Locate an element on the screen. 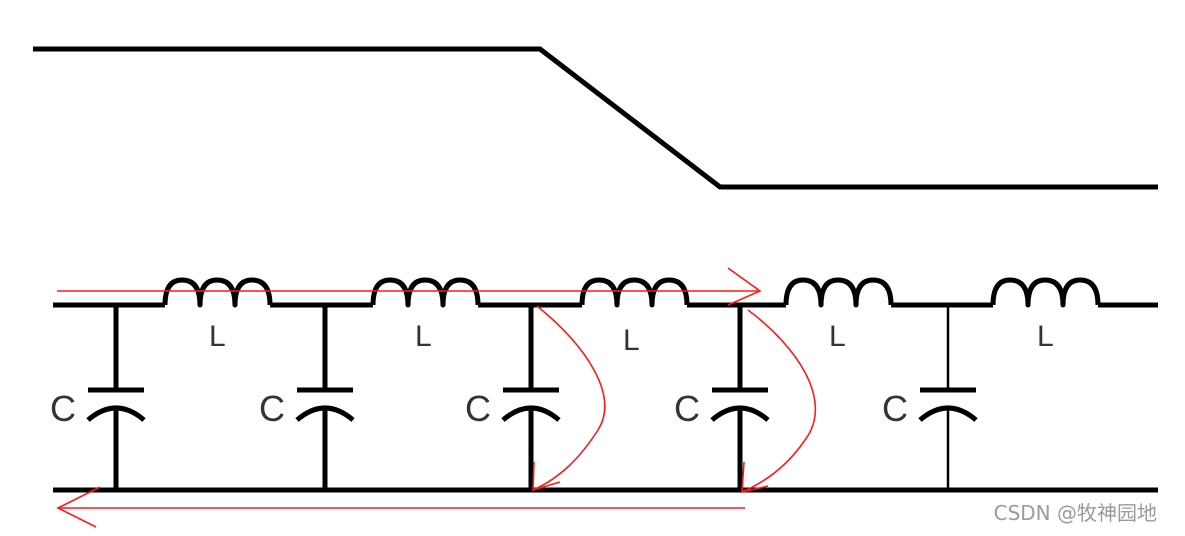  capacitor-3-current-loop is located at coordinates (569, 398).